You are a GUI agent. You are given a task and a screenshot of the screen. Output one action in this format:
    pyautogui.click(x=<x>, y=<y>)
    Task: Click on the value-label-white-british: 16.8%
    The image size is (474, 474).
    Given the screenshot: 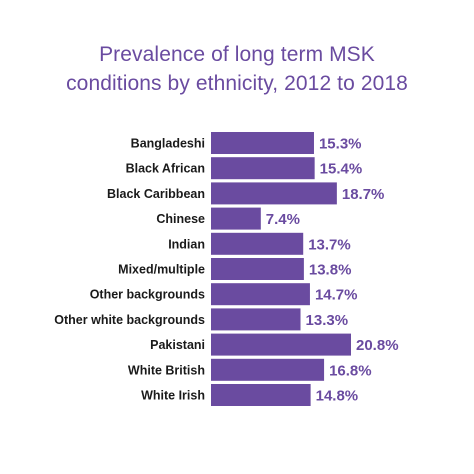 What is the action you would take?
    pyautogui.click(x=350, y=370)
    